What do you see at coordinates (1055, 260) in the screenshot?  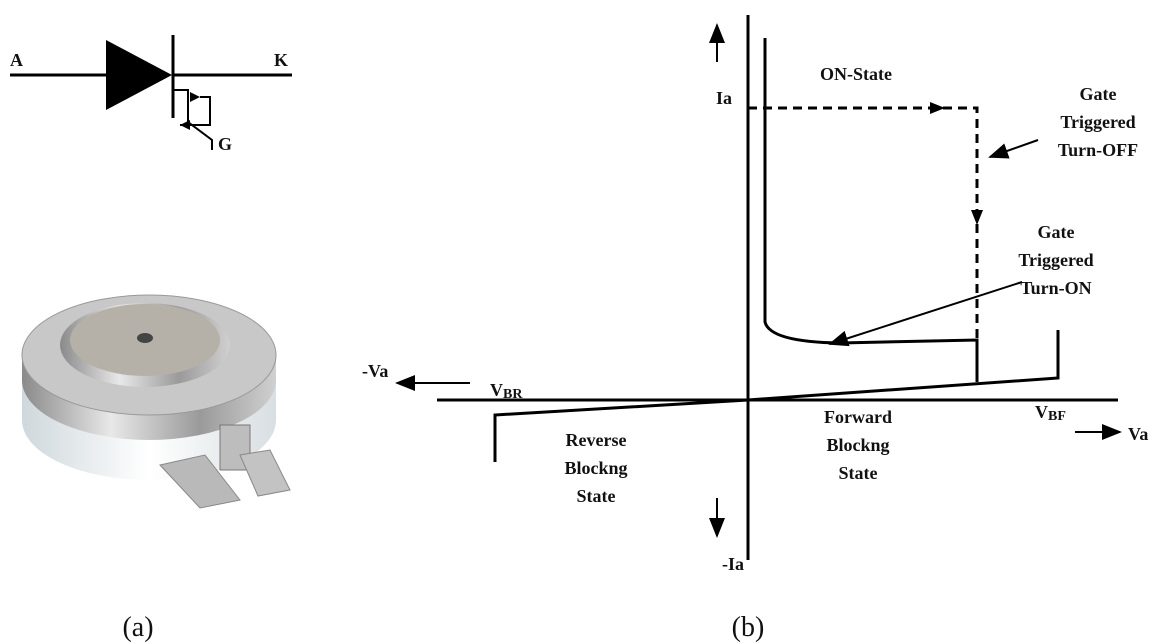 I see `turn-on-line: Triggered` at bounding box center [1055, 260].